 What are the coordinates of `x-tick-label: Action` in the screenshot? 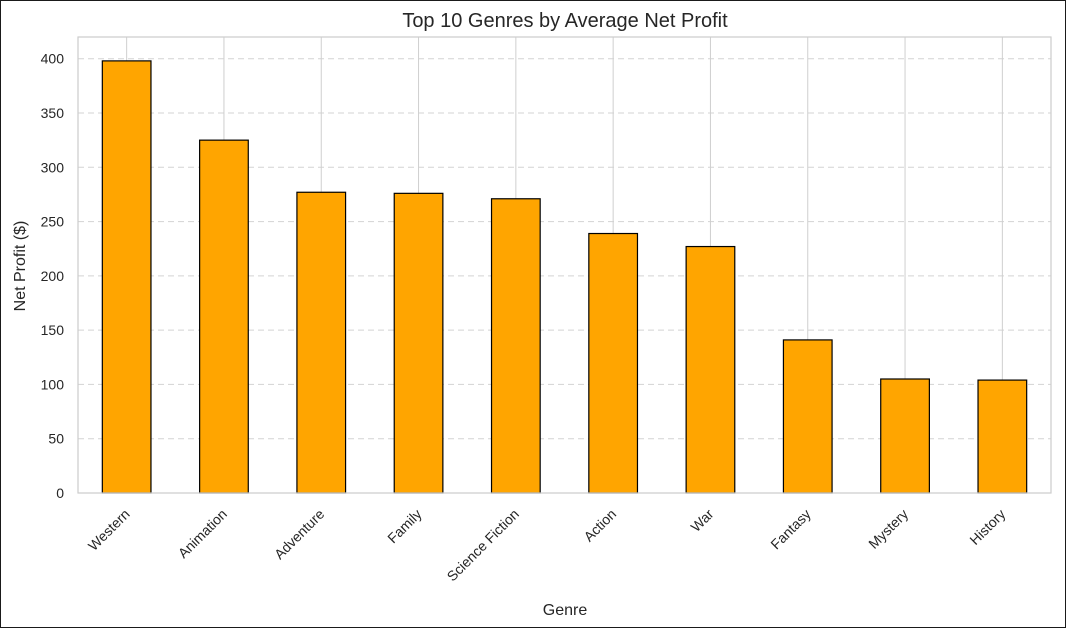 It's located at (599, 525).